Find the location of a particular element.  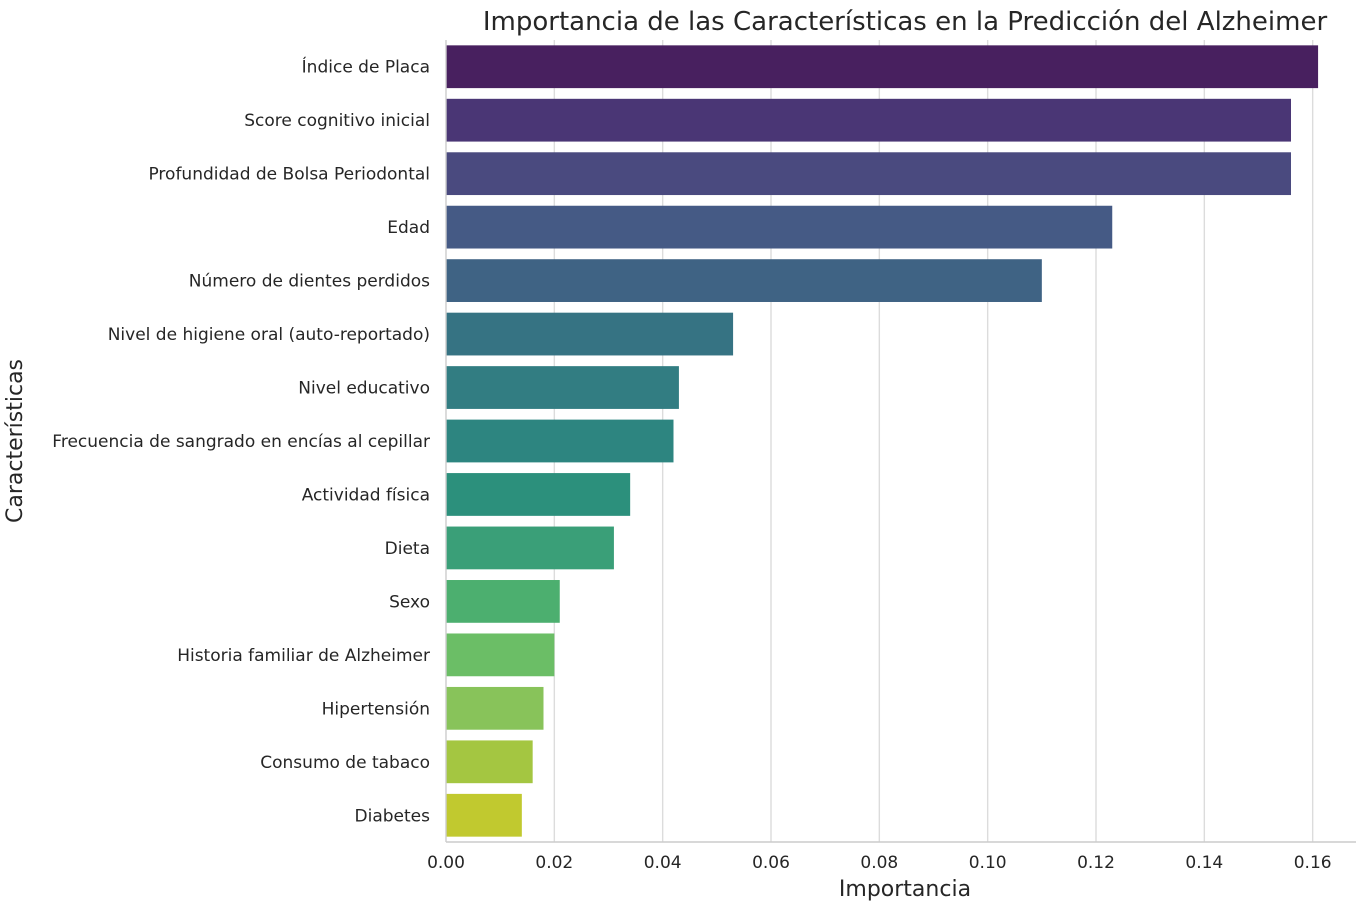

y-axis-label: Características is located at coordinates (15, 441).